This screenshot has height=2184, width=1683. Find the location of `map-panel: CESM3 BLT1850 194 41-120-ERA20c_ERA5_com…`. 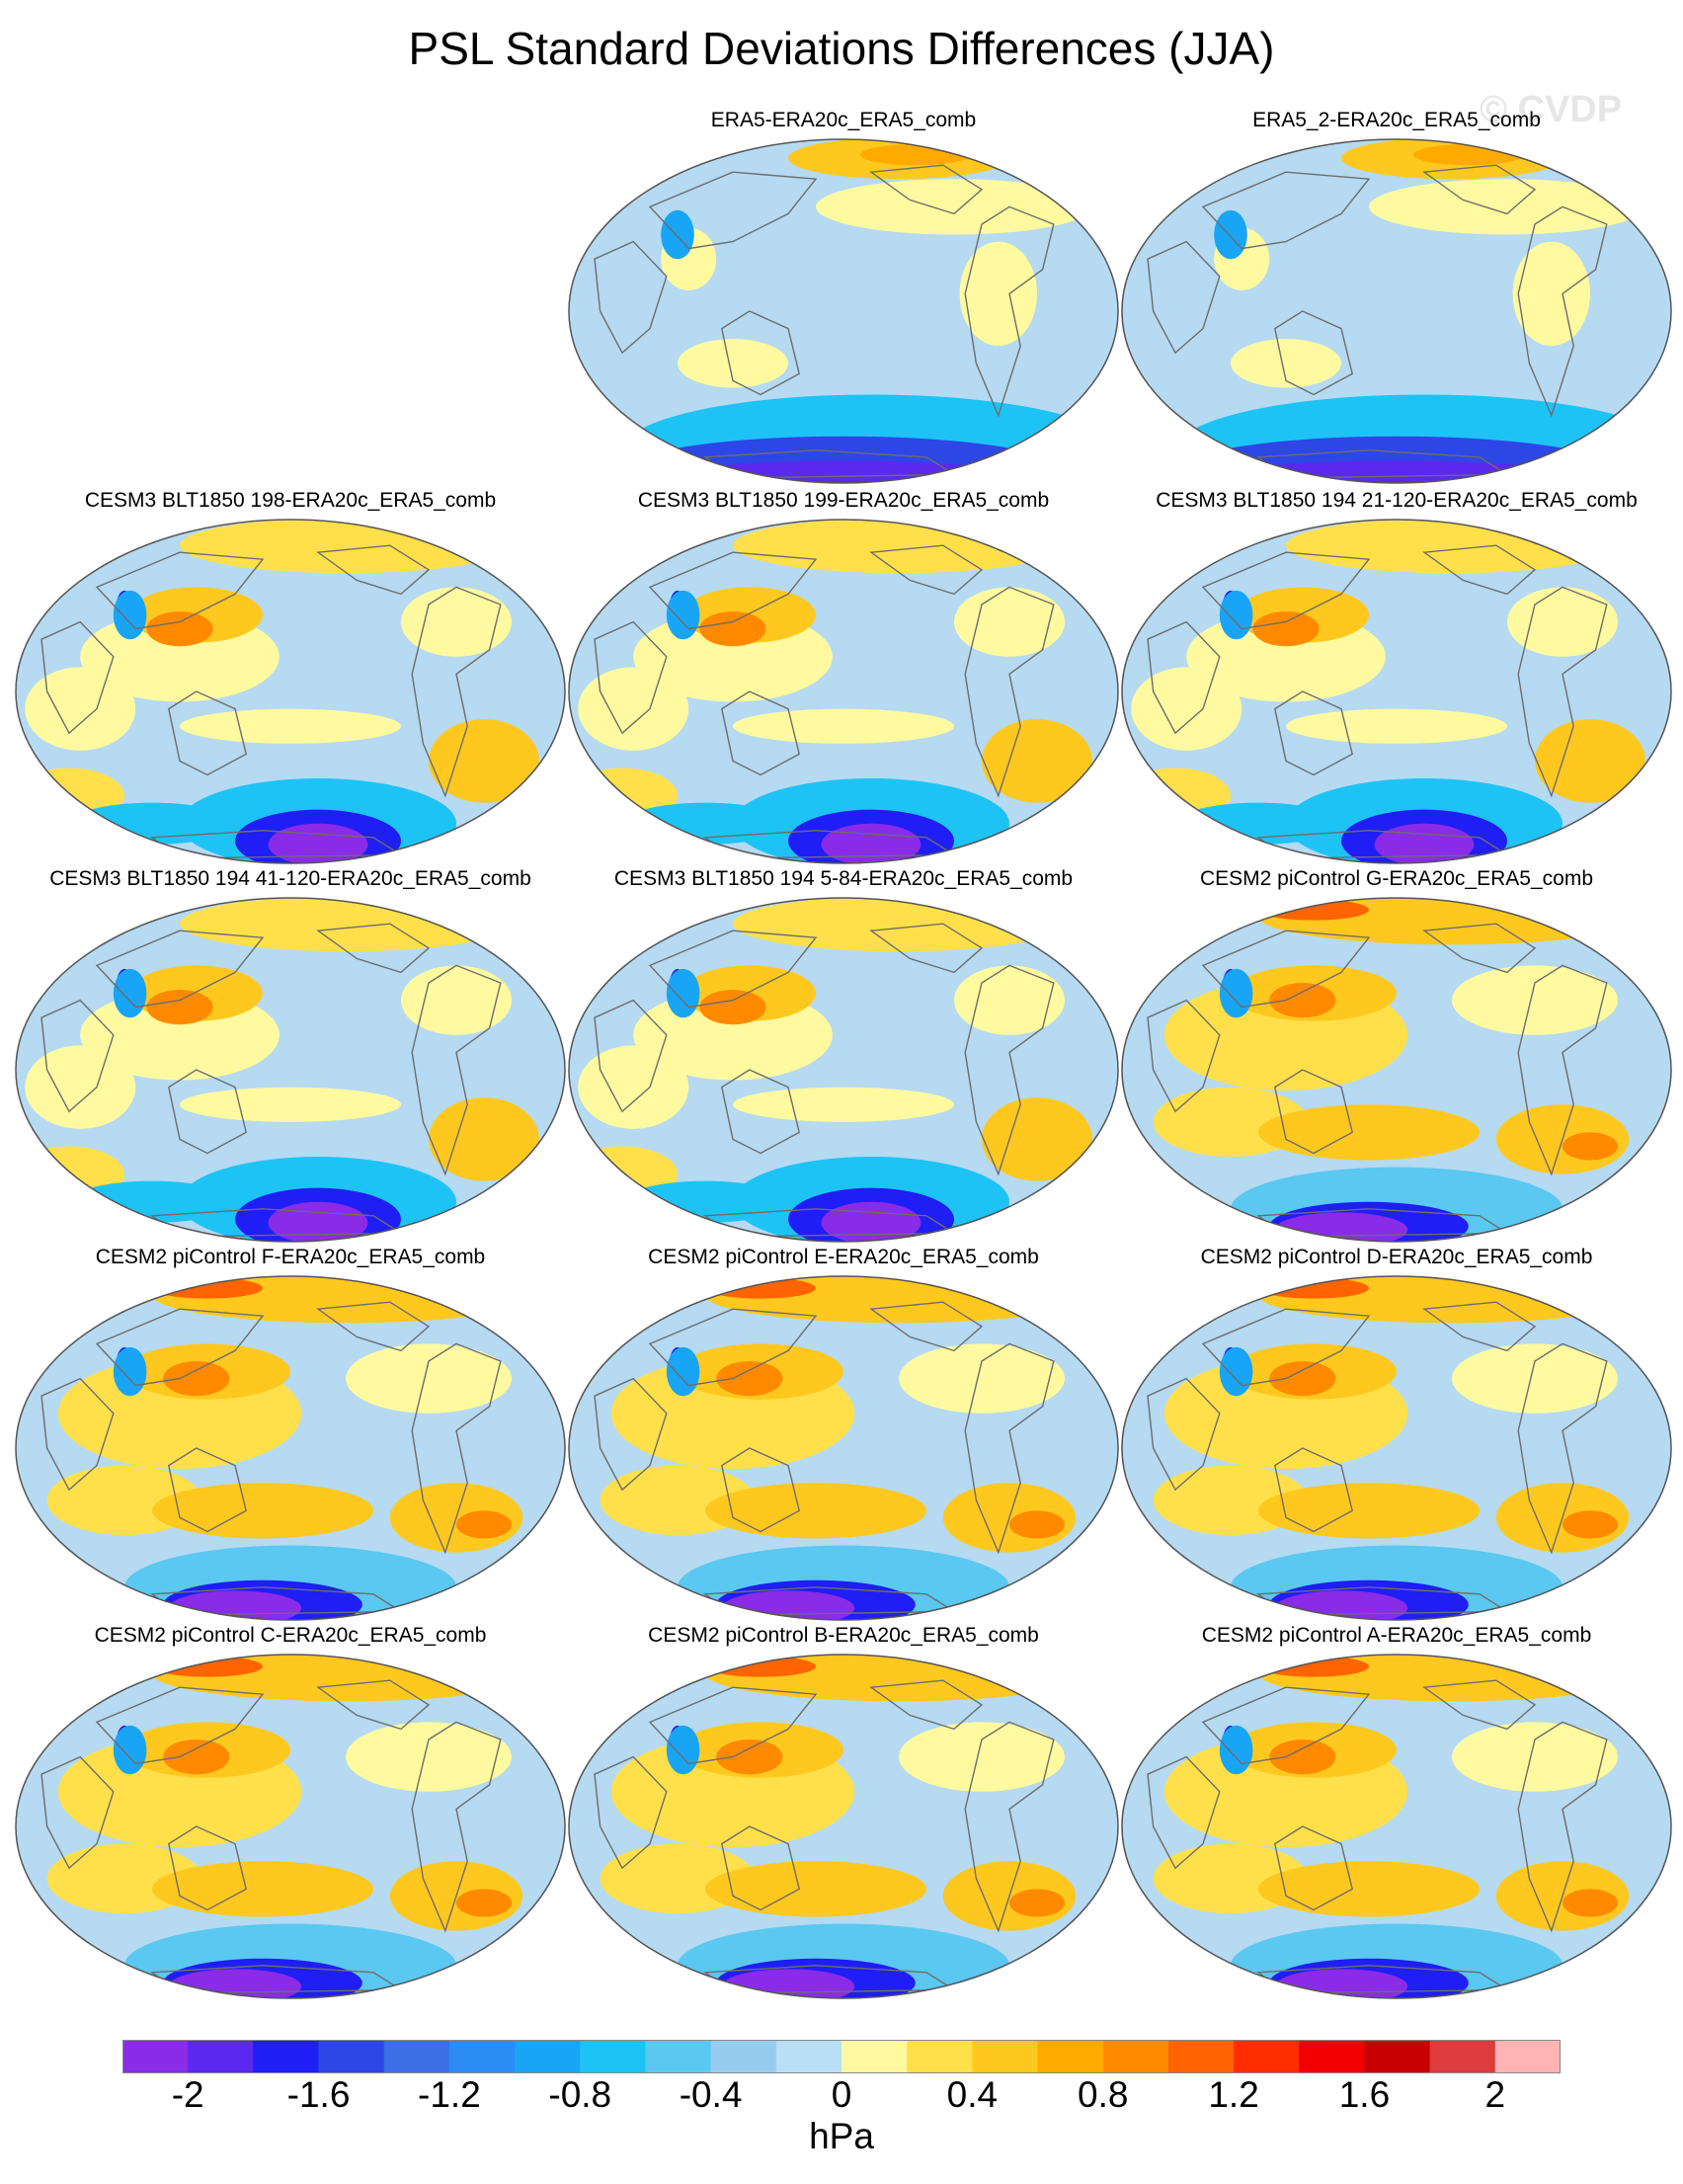

map-panel: CESM3 BLT1850 194 41-120-ERA20c_ERA5_com… is located at coordinates (290, 1056).